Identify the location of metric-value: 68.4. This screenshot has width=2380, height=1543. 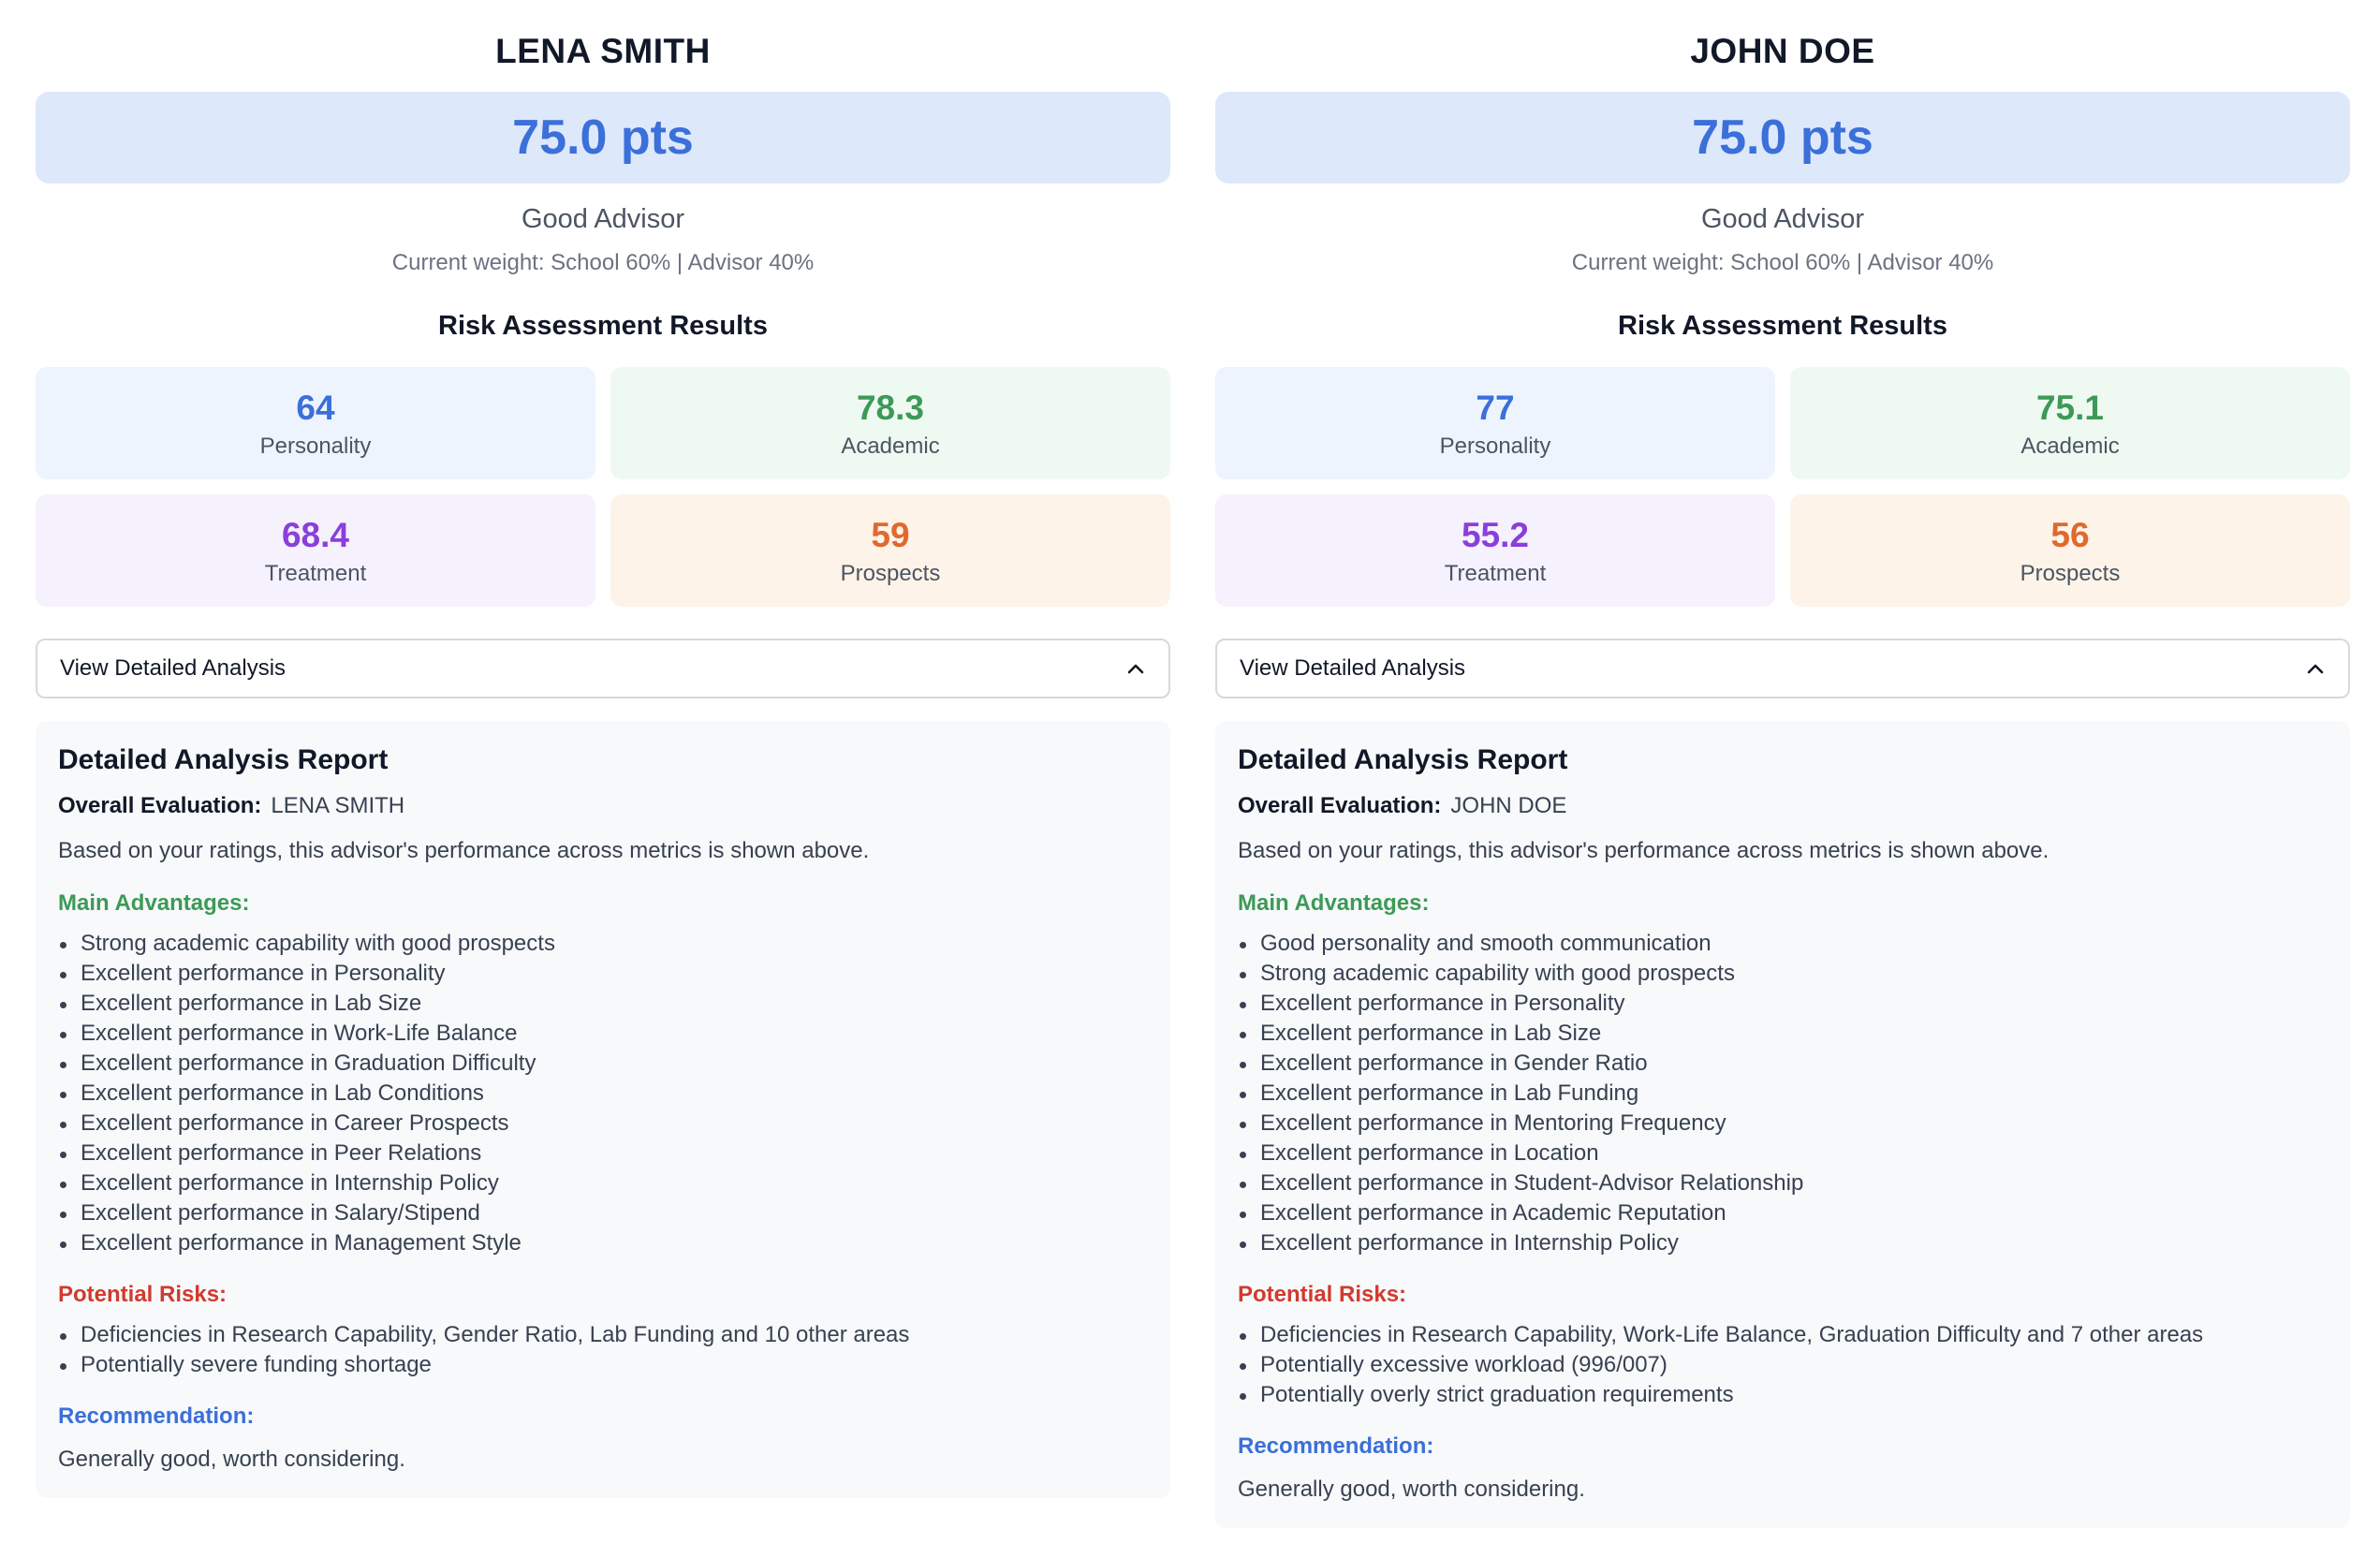
(315, 535).